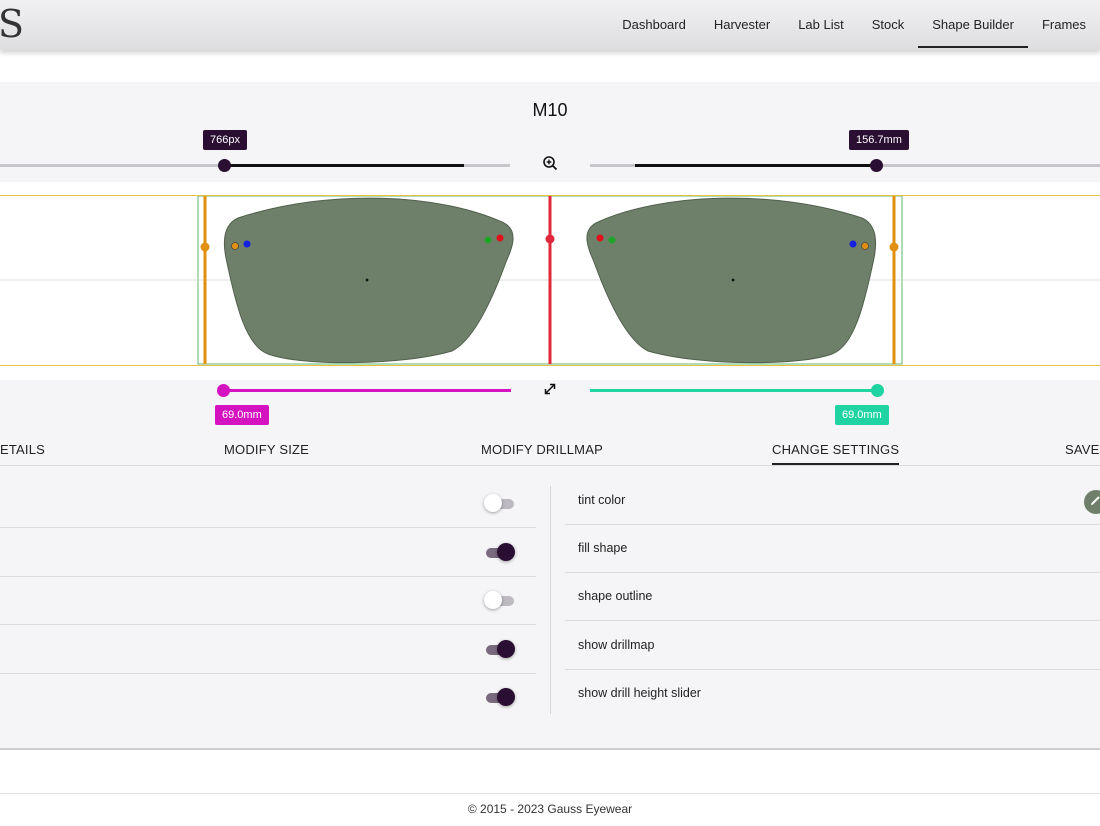  I want to click on slider-value-tooltip: 766px, so click(225, 140).